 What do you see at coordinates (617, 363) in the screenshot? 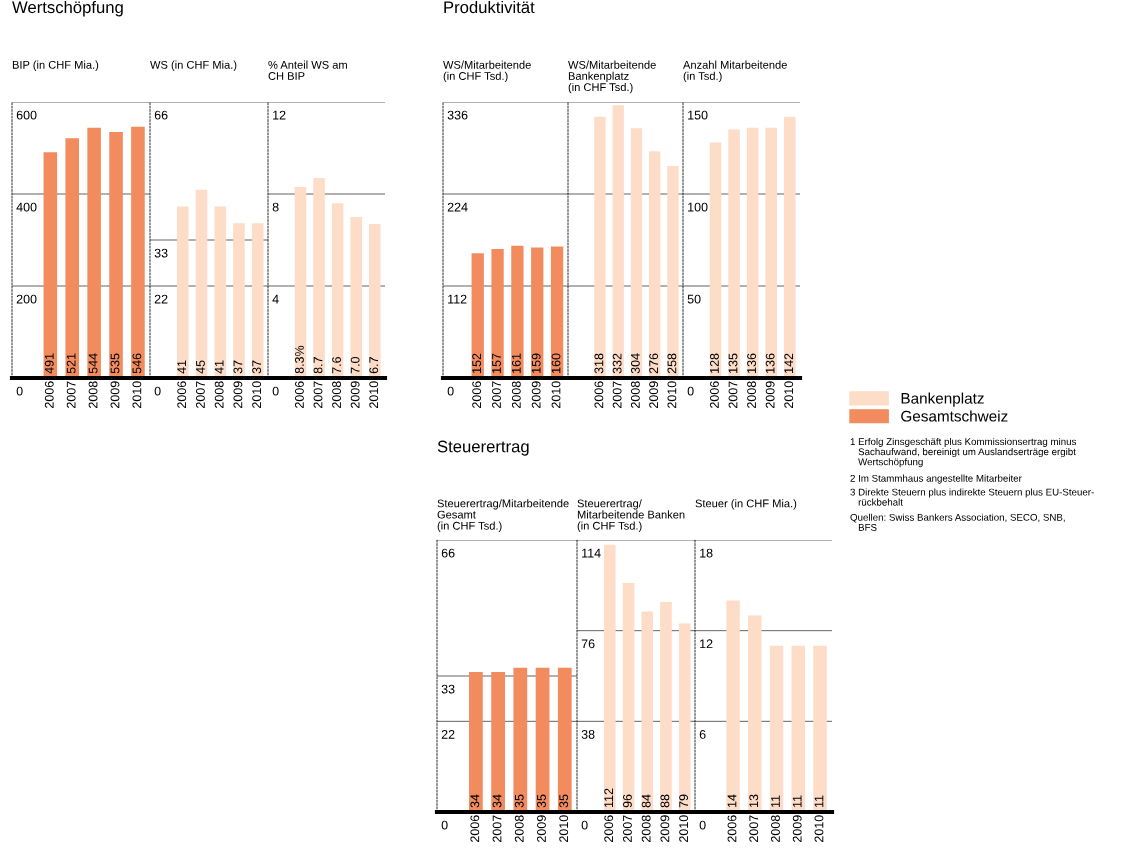
I see `data-label: 332` at bounding box center [617, 363].